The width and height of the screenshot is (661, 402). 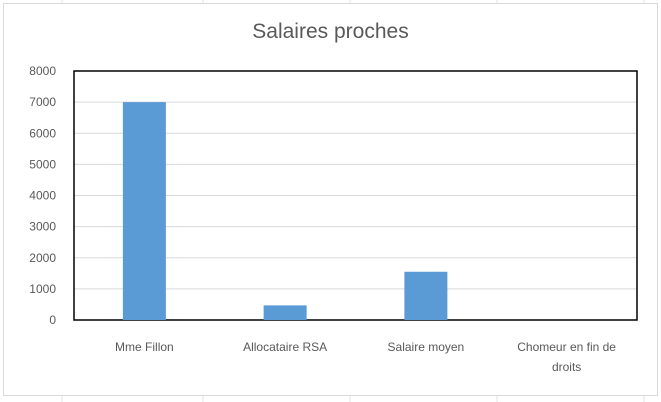 I want to click on y-axis-ticks: 0 1000 2000 3000 4000 5000 6000 7000 8000, so click(x=42, y=195).